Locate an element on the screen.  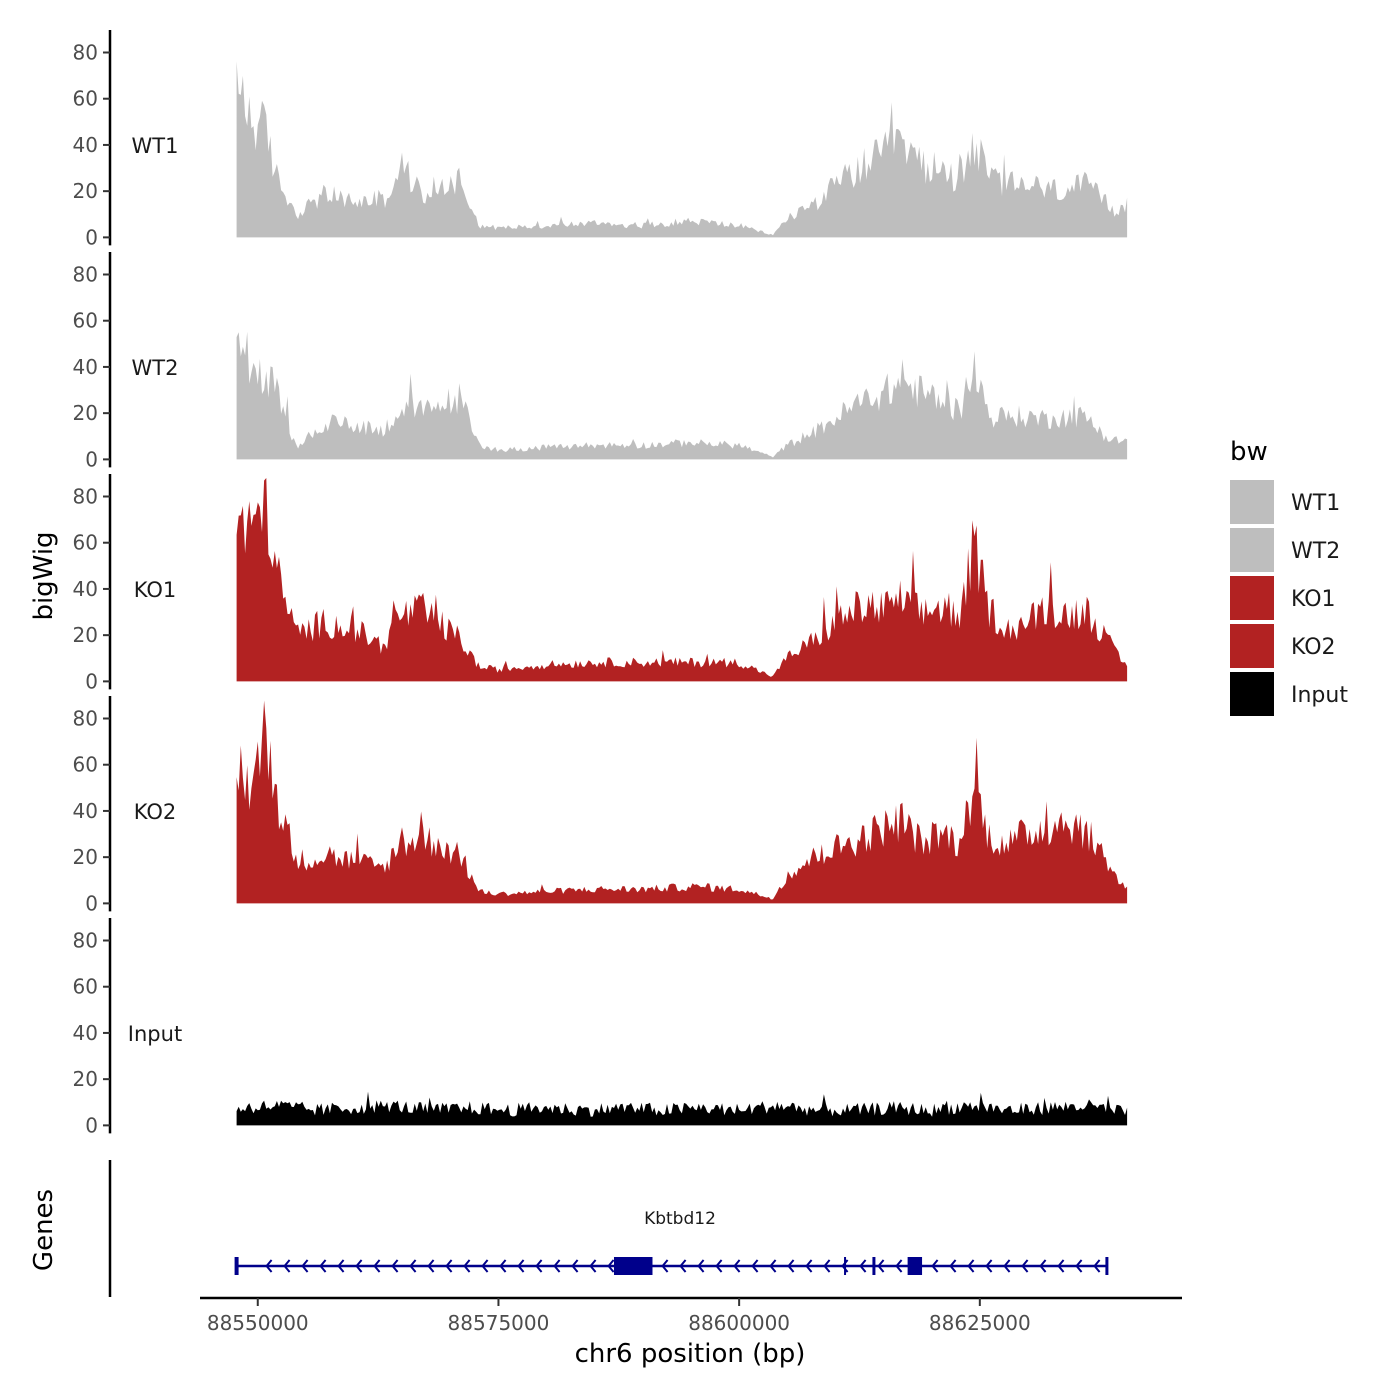
legend-swatch-wt1 is located at coordinates (1252, 502).